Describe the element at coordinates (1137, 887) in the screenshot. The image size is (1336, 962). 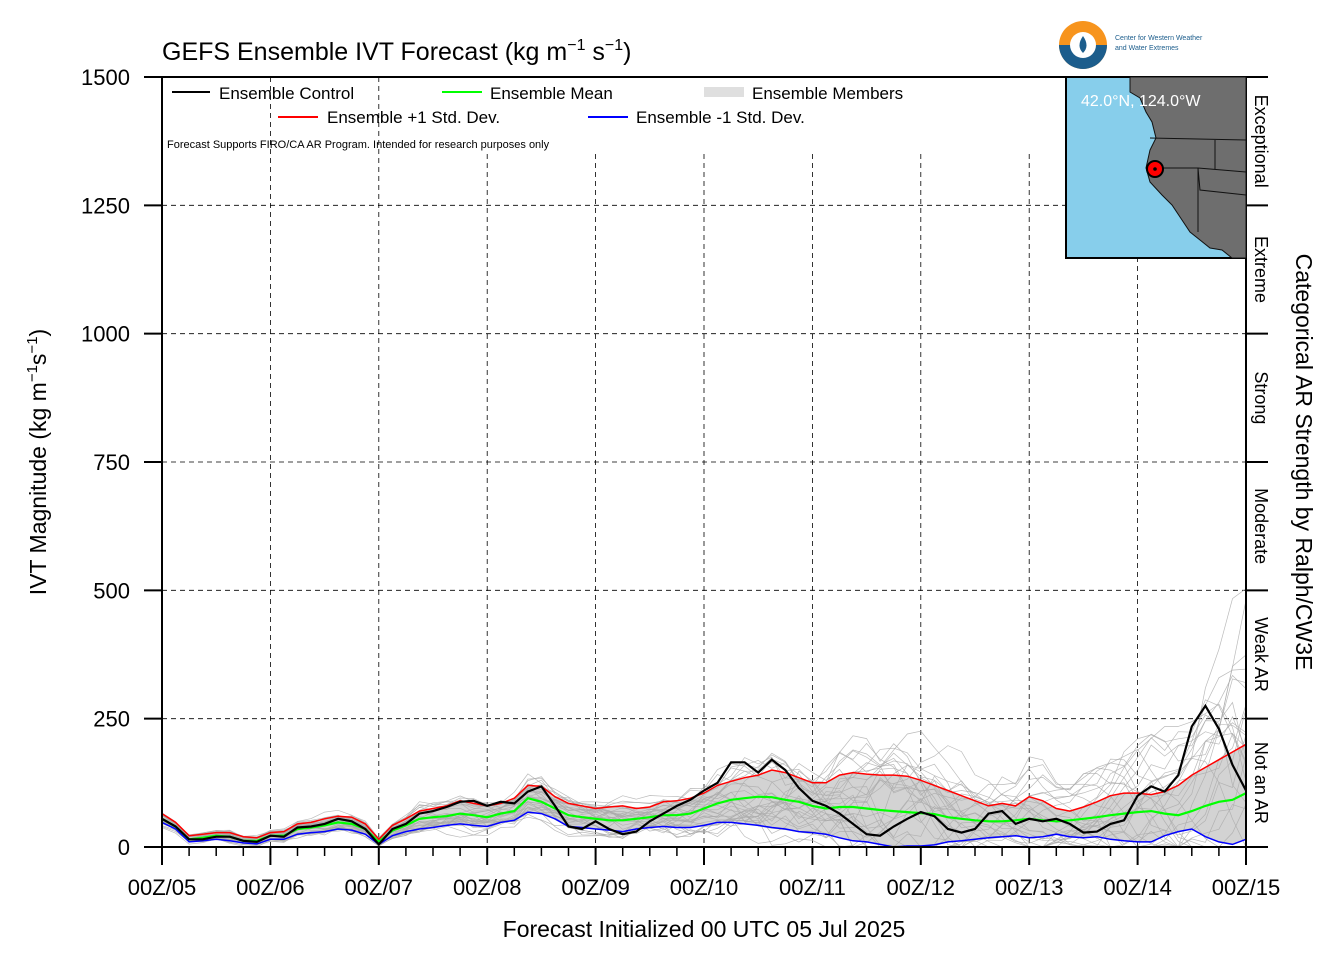
I see `x-tick-label: 00Z/14` at that location.